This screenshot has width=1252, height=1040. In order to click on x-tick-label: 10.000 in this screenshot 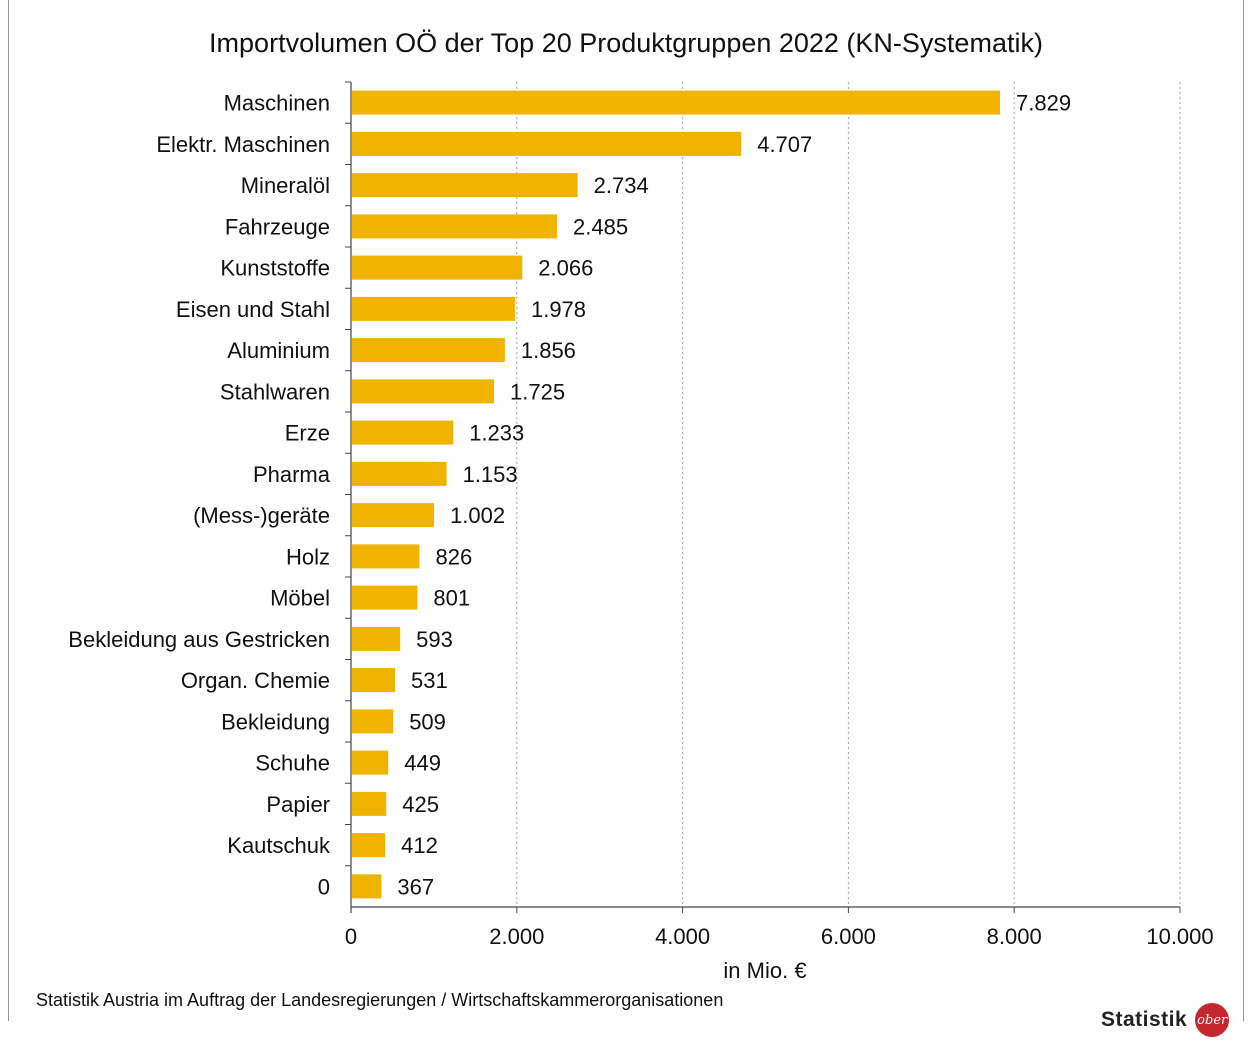, I will do `click(1179, 936)`.